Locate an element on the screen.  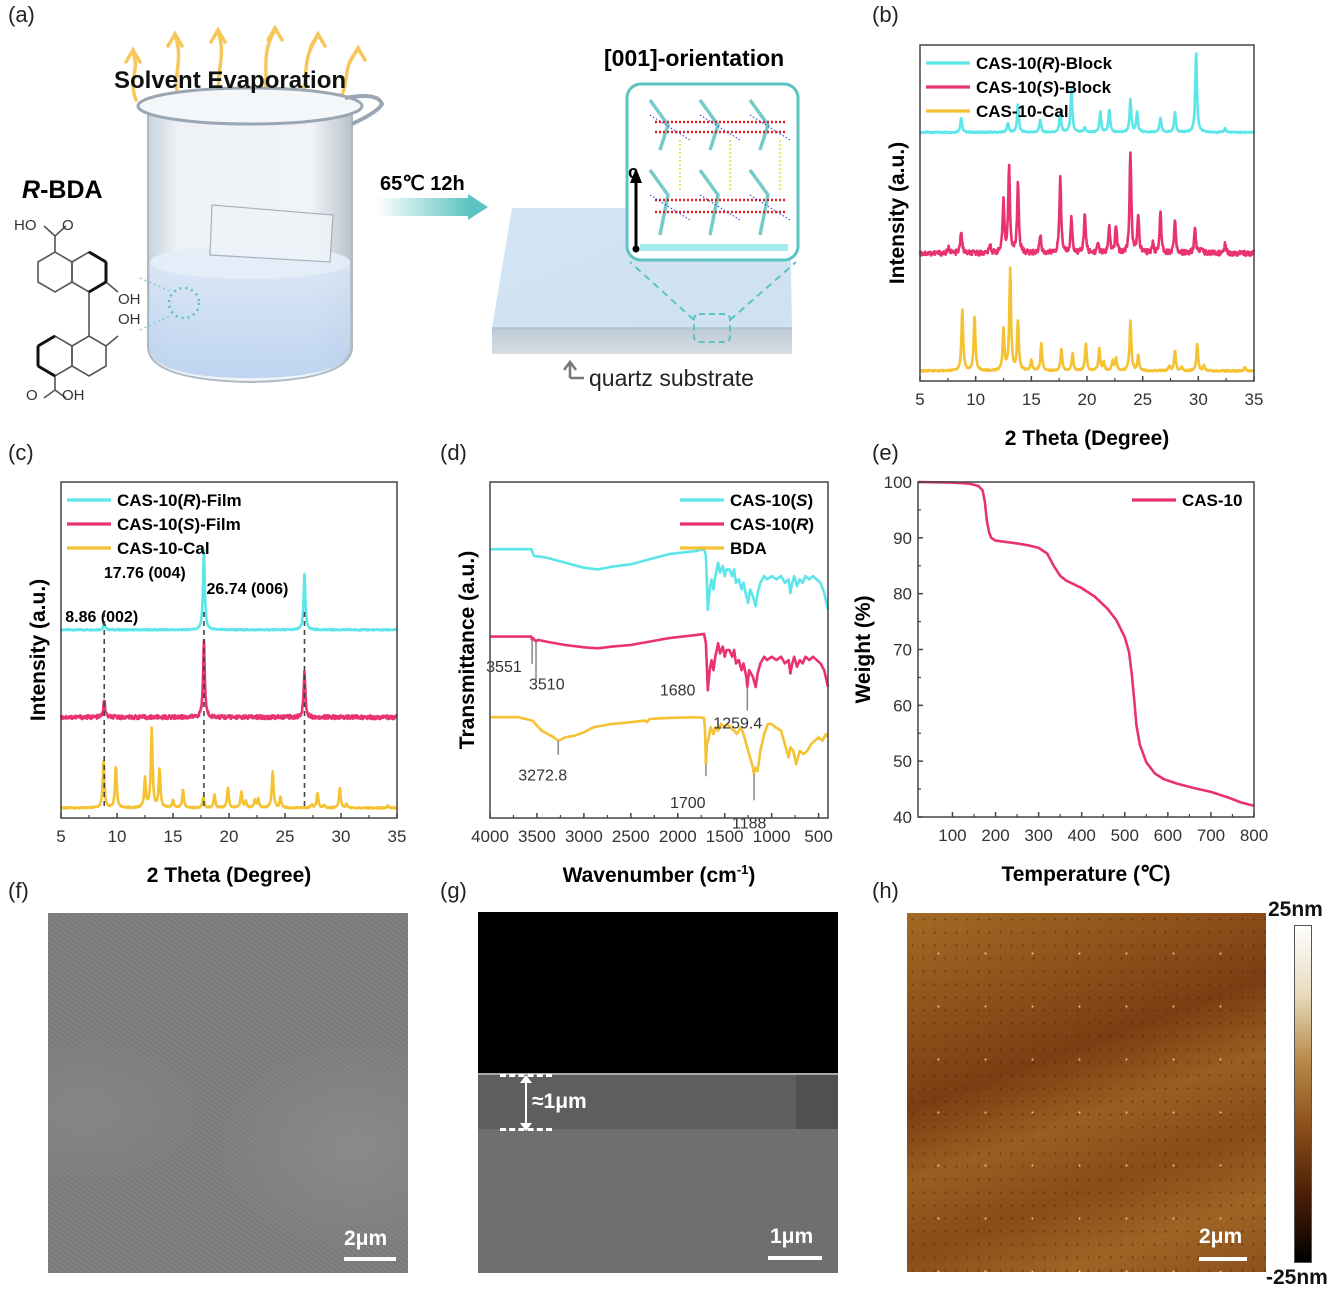
scale-bar-g is located at coordinates (795, 1258).